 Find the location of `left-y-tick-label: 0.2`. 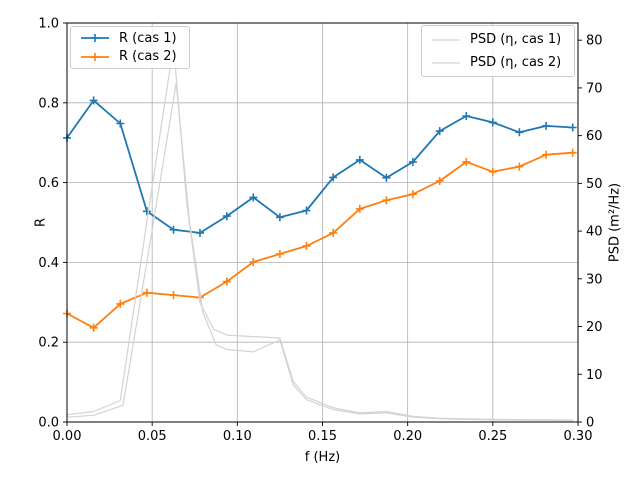

left-y-tick-label: 0.2 is located at coordinates (48, 343).